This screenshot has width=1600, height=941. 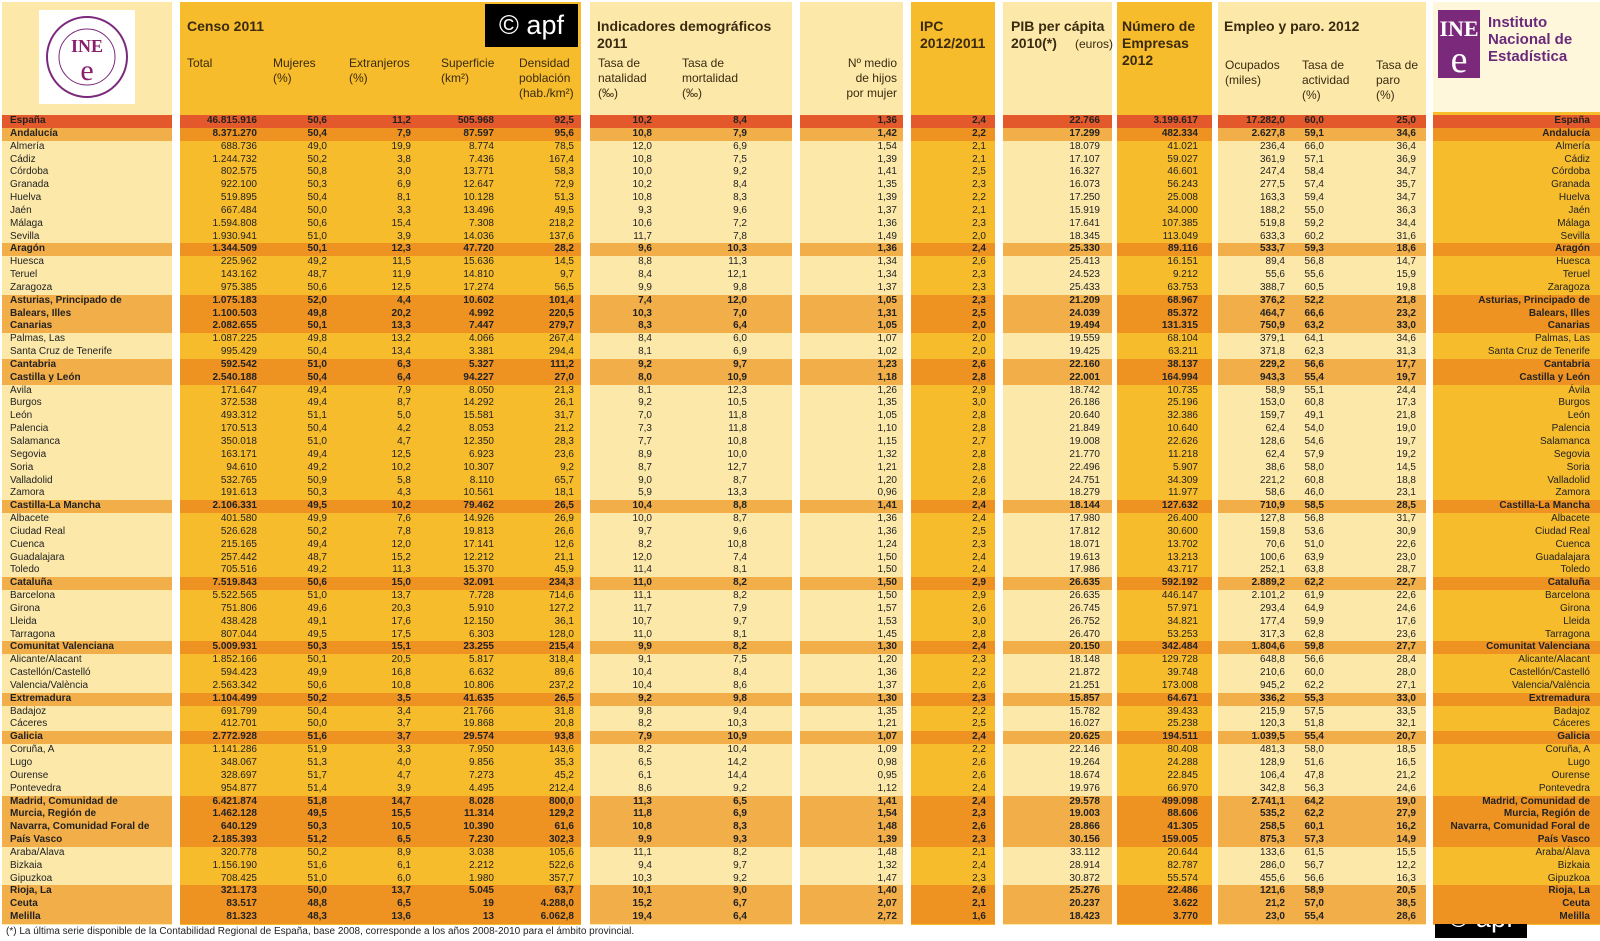 I want to click on cell-value: 10.735, so click(x=1182, y=390).